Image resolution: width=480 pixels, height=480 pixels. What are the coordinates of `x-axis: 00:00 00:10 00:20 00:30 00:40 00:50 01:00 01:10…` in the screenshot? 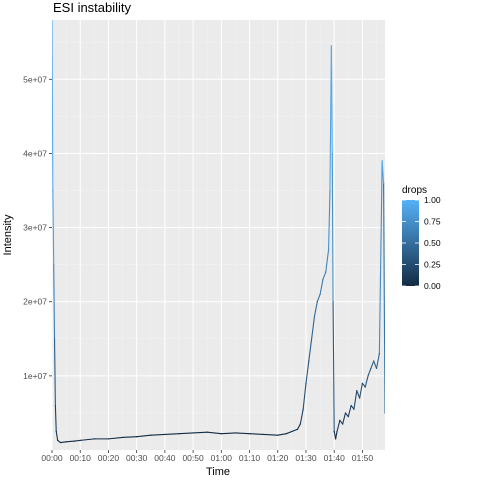 It's located at (207, 456).